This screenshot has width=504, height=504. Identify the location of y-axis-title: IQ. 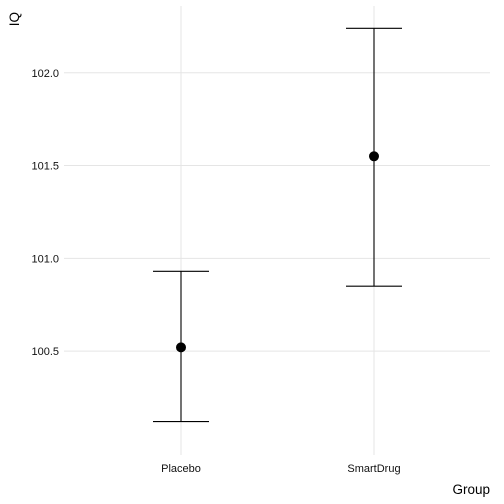
(14, 19).